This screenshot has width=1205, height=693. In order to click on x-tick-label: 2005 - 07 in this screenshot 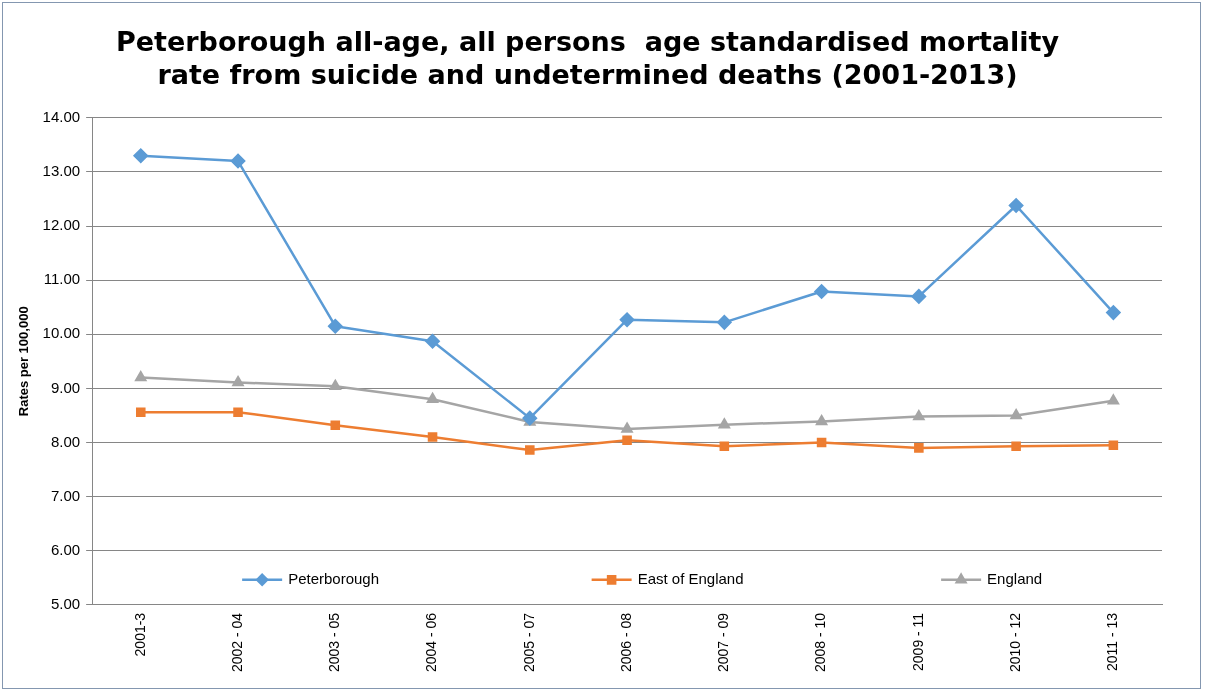, I will do `click(528, 642)`.